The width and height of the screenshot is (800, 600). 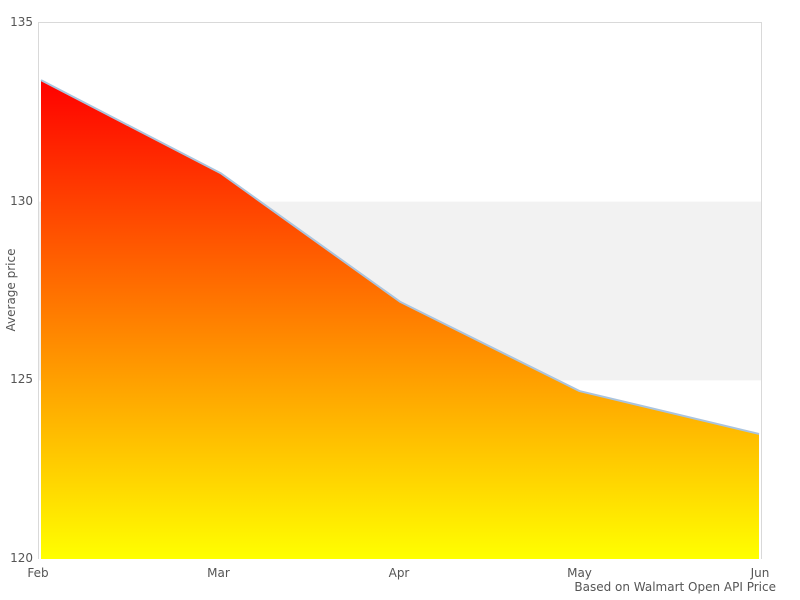 I want to click on y-tick-label-130: 130, so click(x=21, y=200).